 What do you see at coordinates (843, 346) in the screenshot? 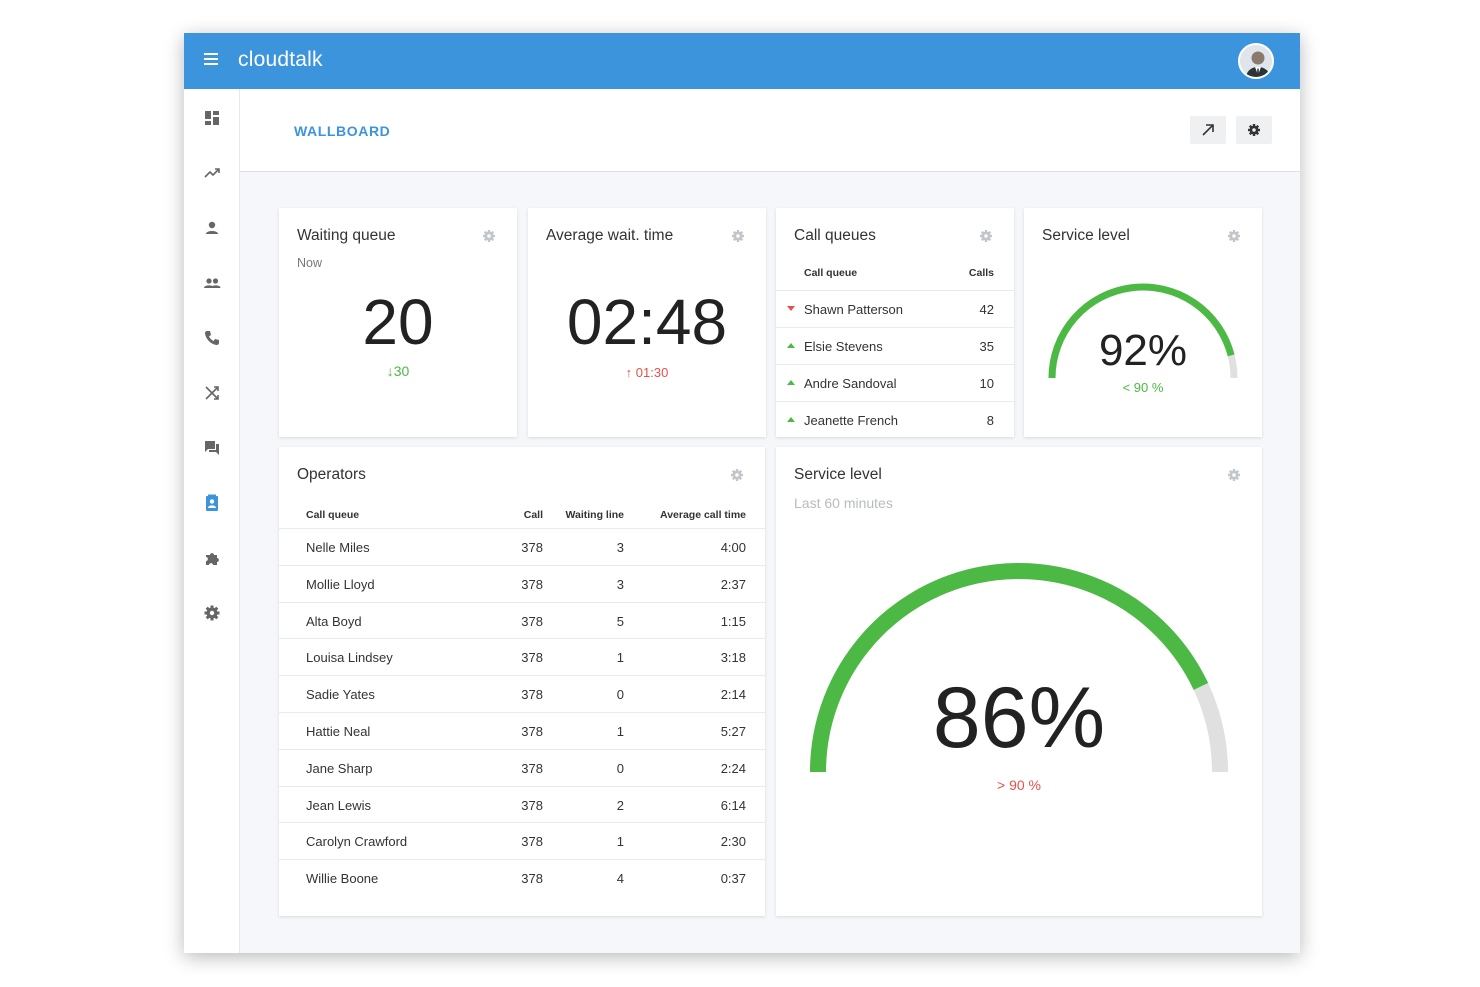
I see `queue-name: Elsie Stevens` at bounding box center [843, 346].